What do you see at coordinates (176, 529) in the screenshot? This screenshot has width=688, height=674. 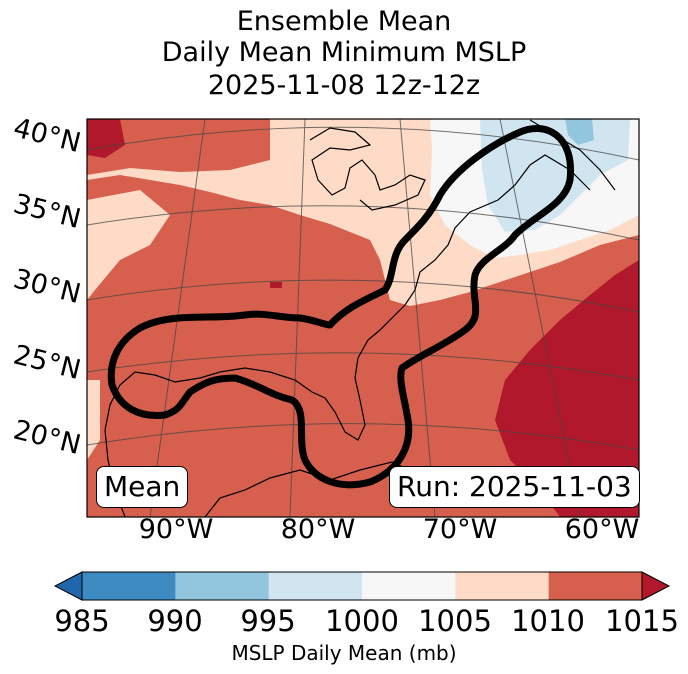 I see `lon-label-90w: 90°W` at bounding box center [176, 529].